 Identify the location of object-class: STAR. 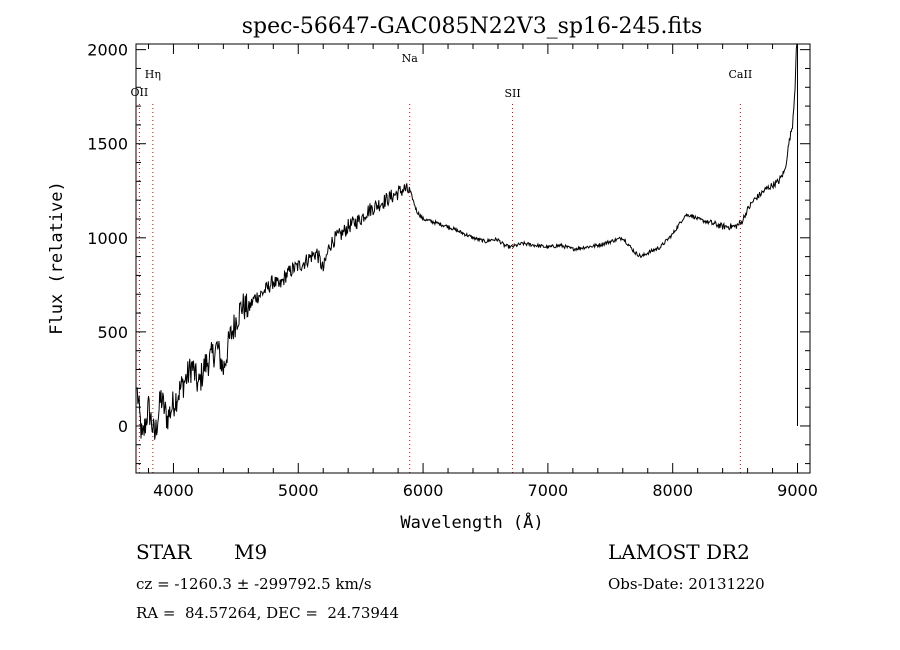
(164, 552).